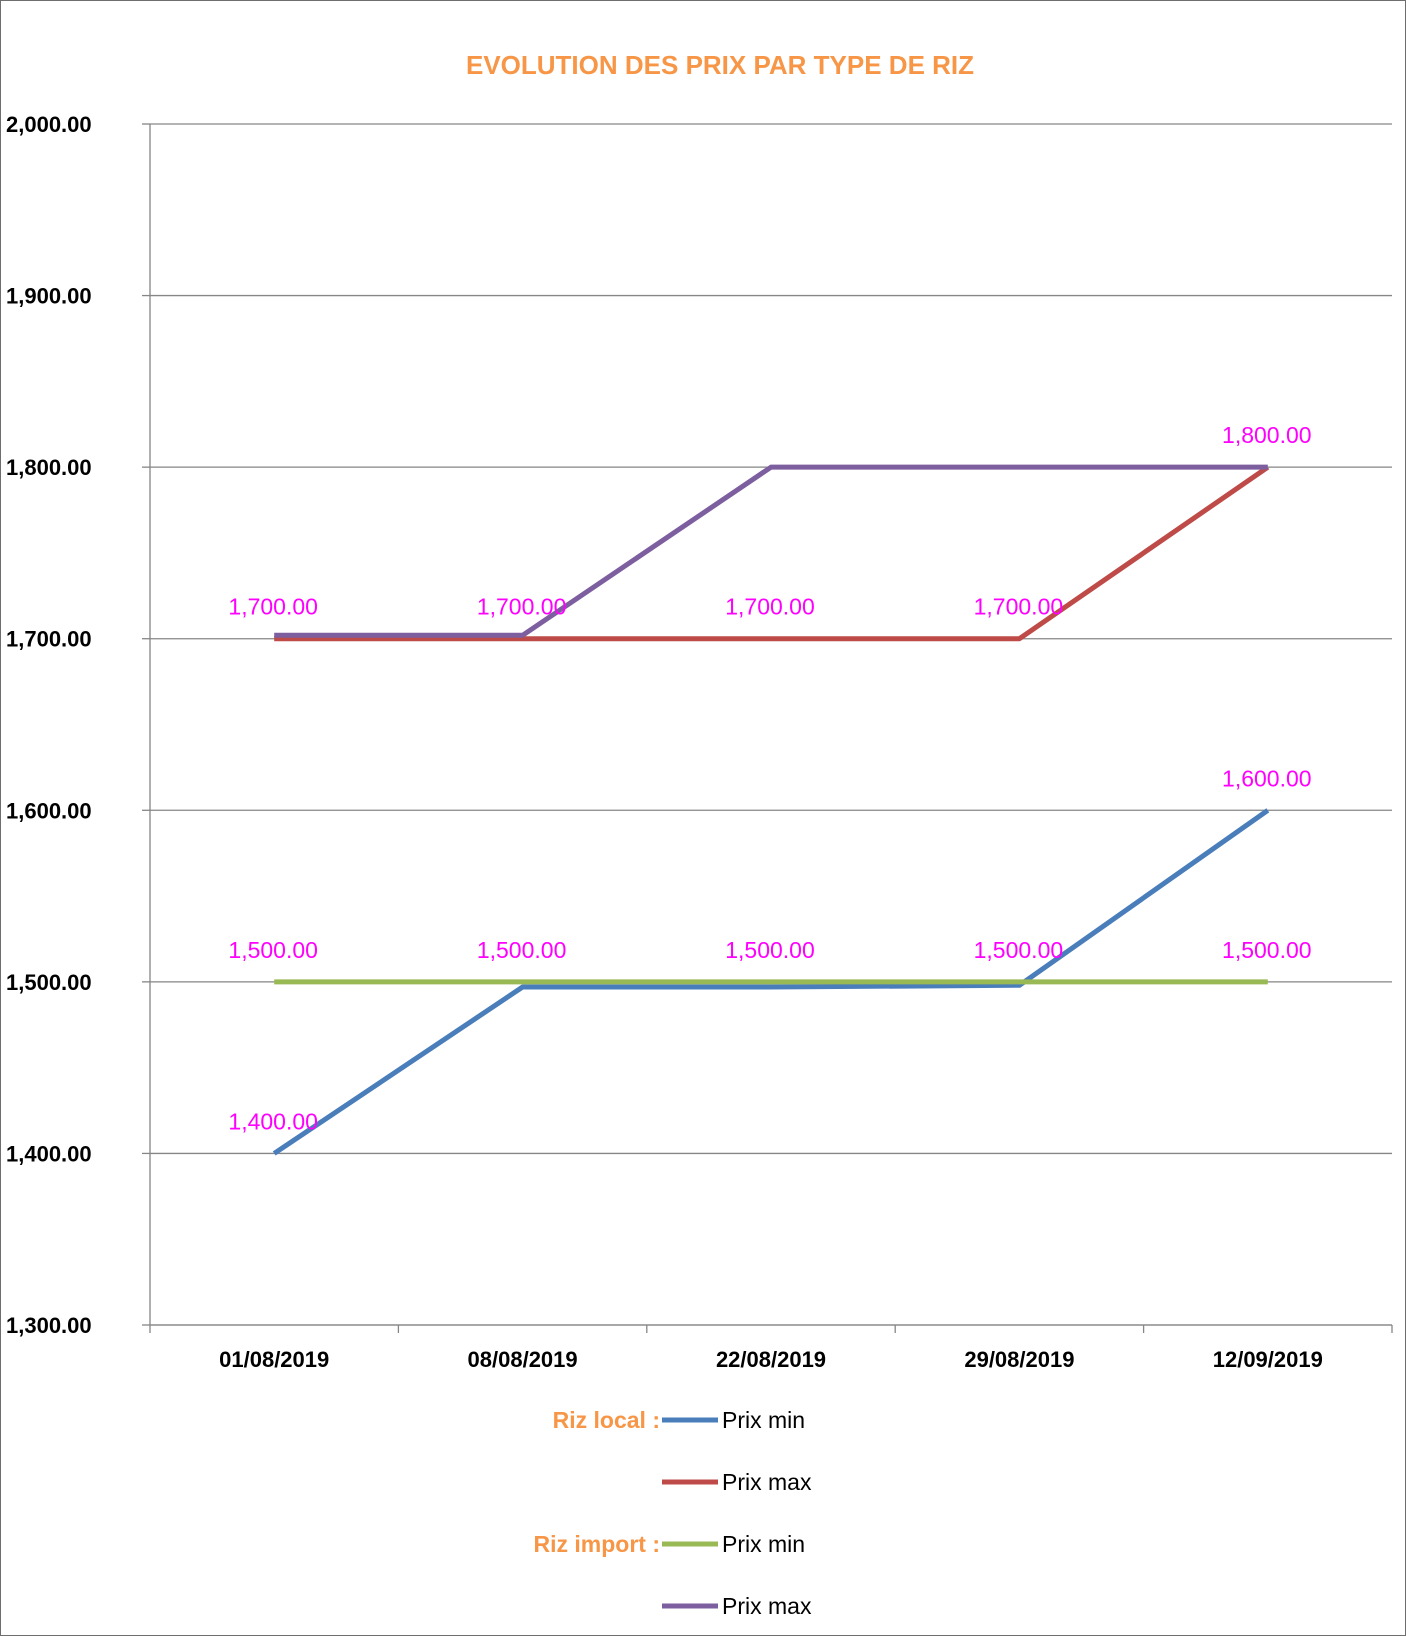  Describe the element at coordinates (49, 639) in the screenshot. I see `y-tick-label: 1,700.00` at that location.